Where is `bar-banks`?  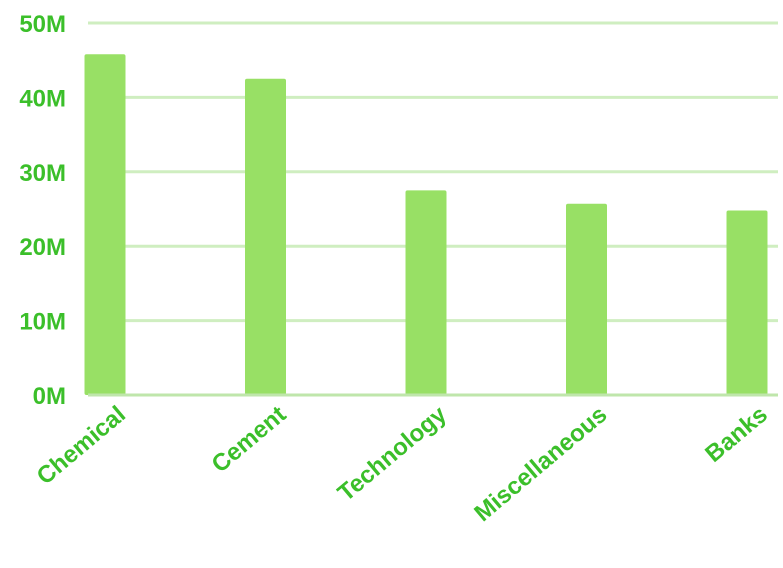 bar-banks is located at coordinates (747, 302).